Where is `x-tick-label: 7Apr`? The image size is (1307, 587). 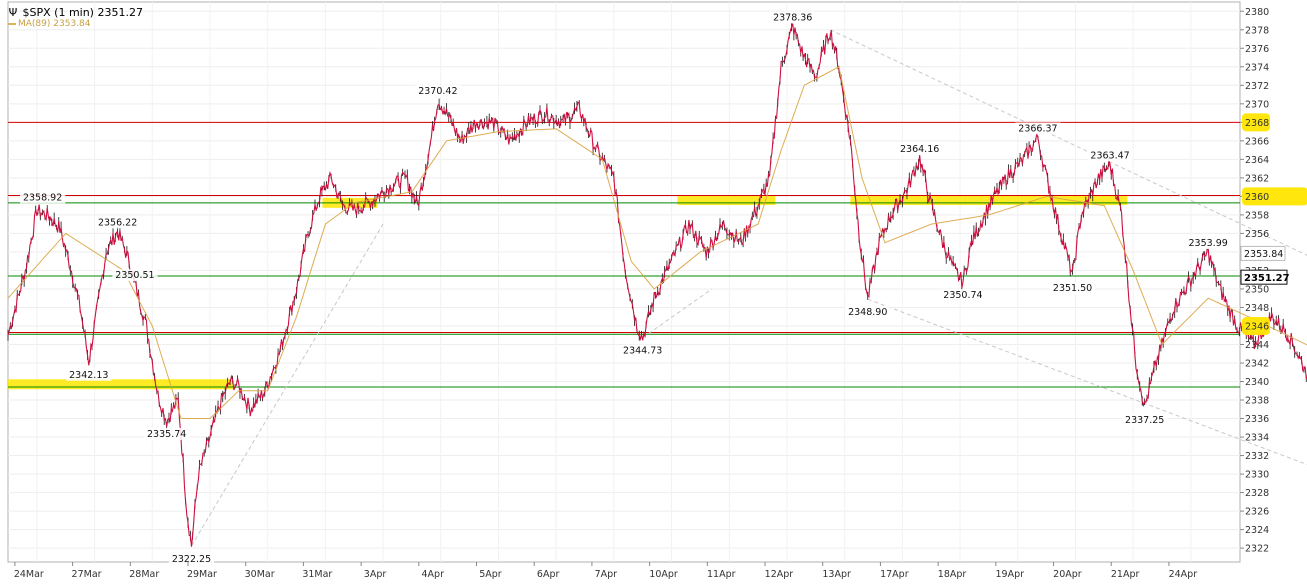 x-tick-label: 7Apr is located at coordinates (606, 574).